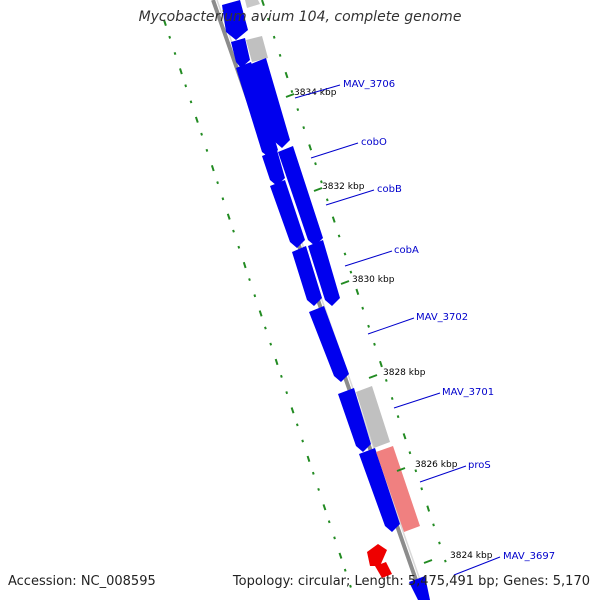  What do you see at coordinates (406, 250) in the screenshot?
I see `gene-label-cobA: cobA` at bounding box center [406, 250].